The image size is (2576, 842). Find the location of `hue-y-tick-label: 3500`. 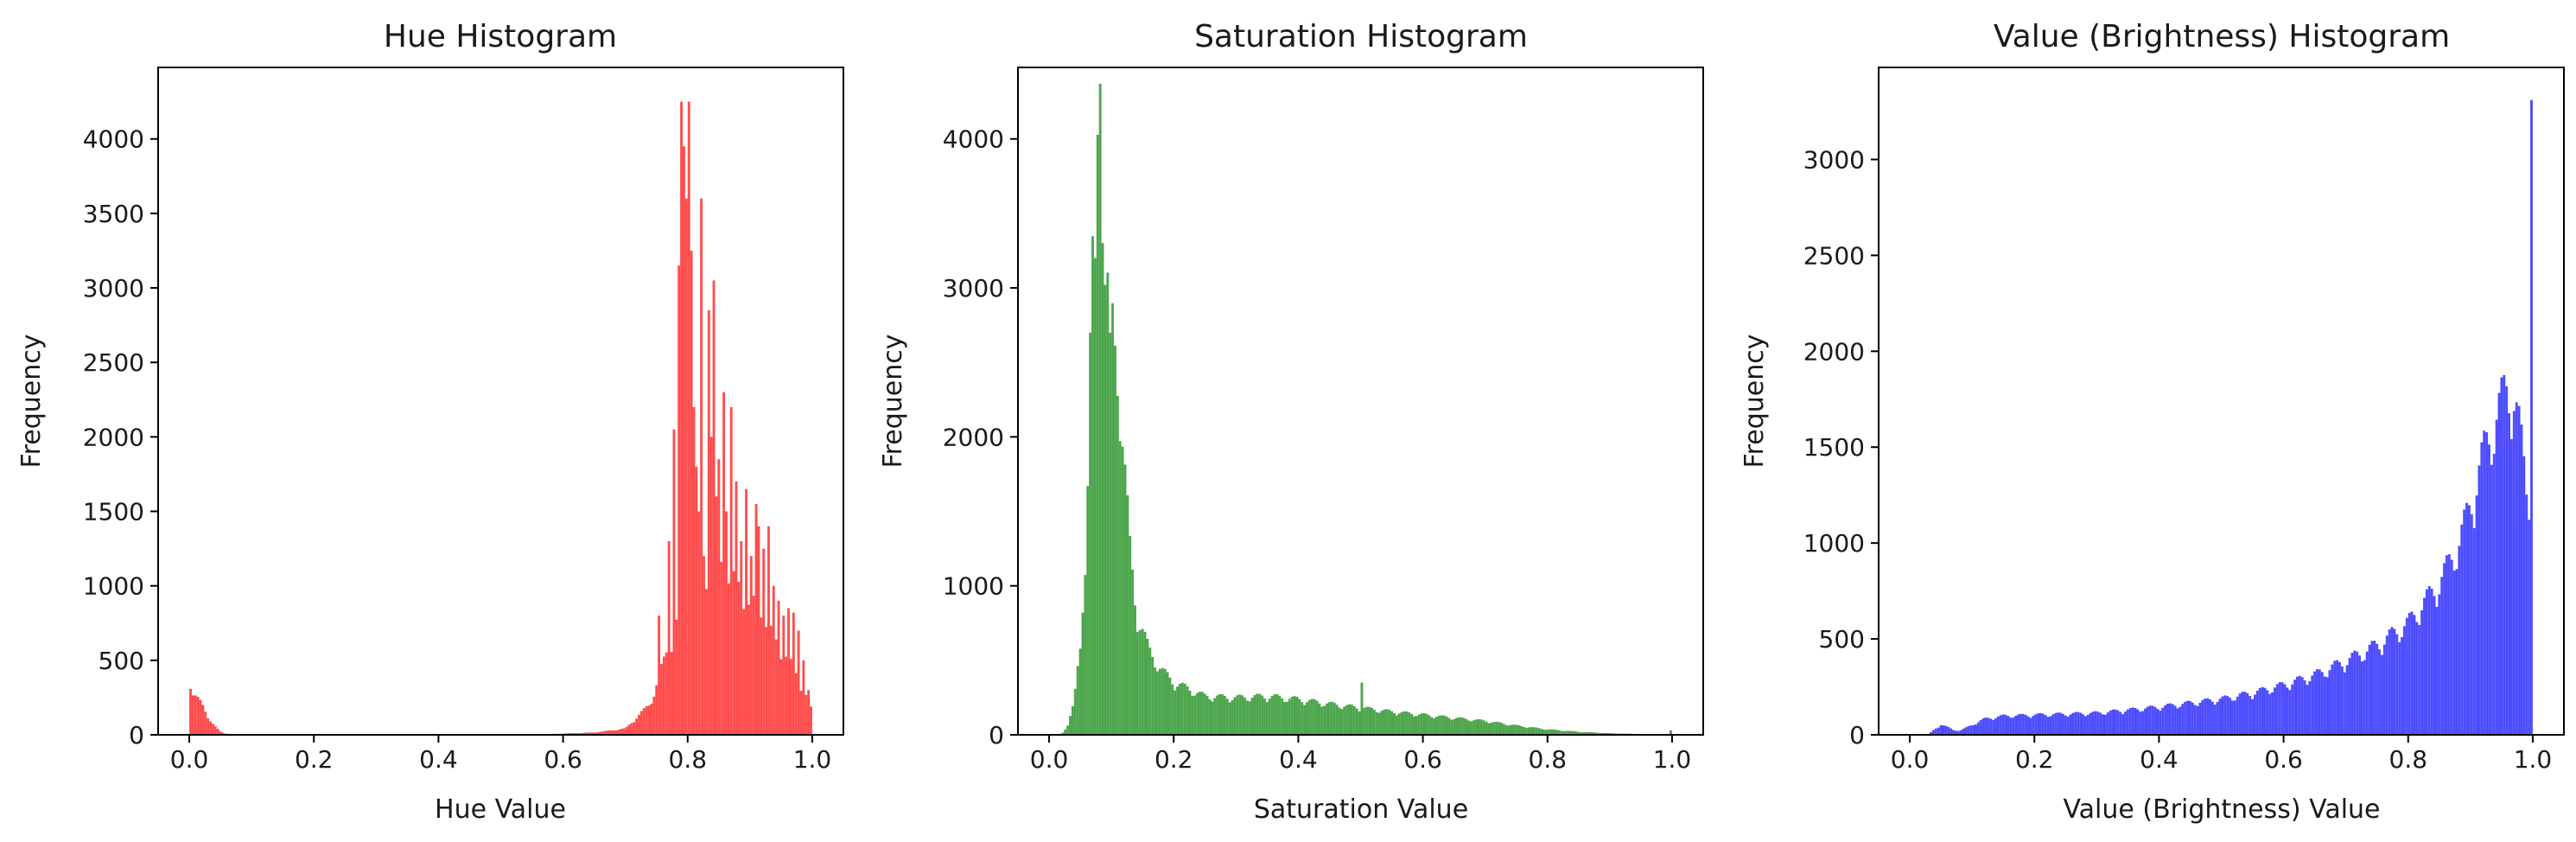

hue-y-tick-label: 3500 is located at coordinates (113, 214).